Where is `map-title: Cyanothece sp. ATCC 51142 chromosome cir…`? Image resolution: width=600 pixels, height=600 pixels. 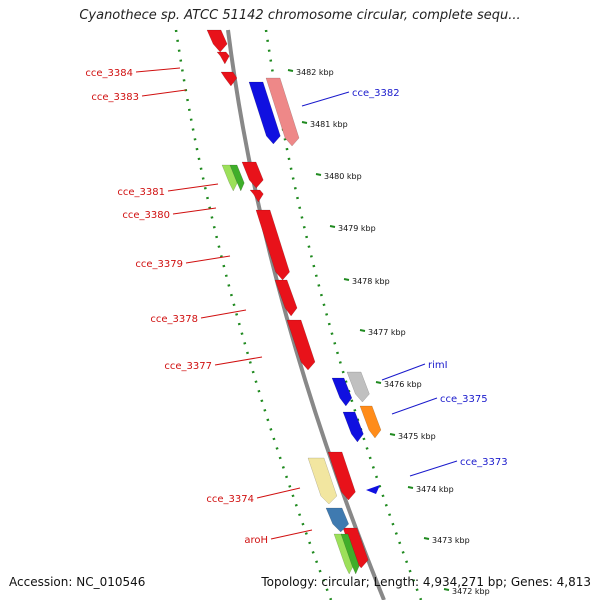 map-title: Cyanothece sp. ATCC 51142 chromosome cir… is located at coordinates (300, 15).